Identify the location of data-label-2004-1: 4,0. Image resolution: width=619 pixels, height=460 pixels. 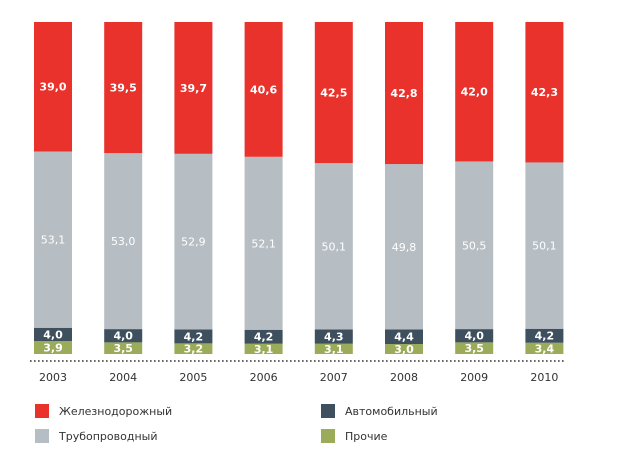
(123, 336).